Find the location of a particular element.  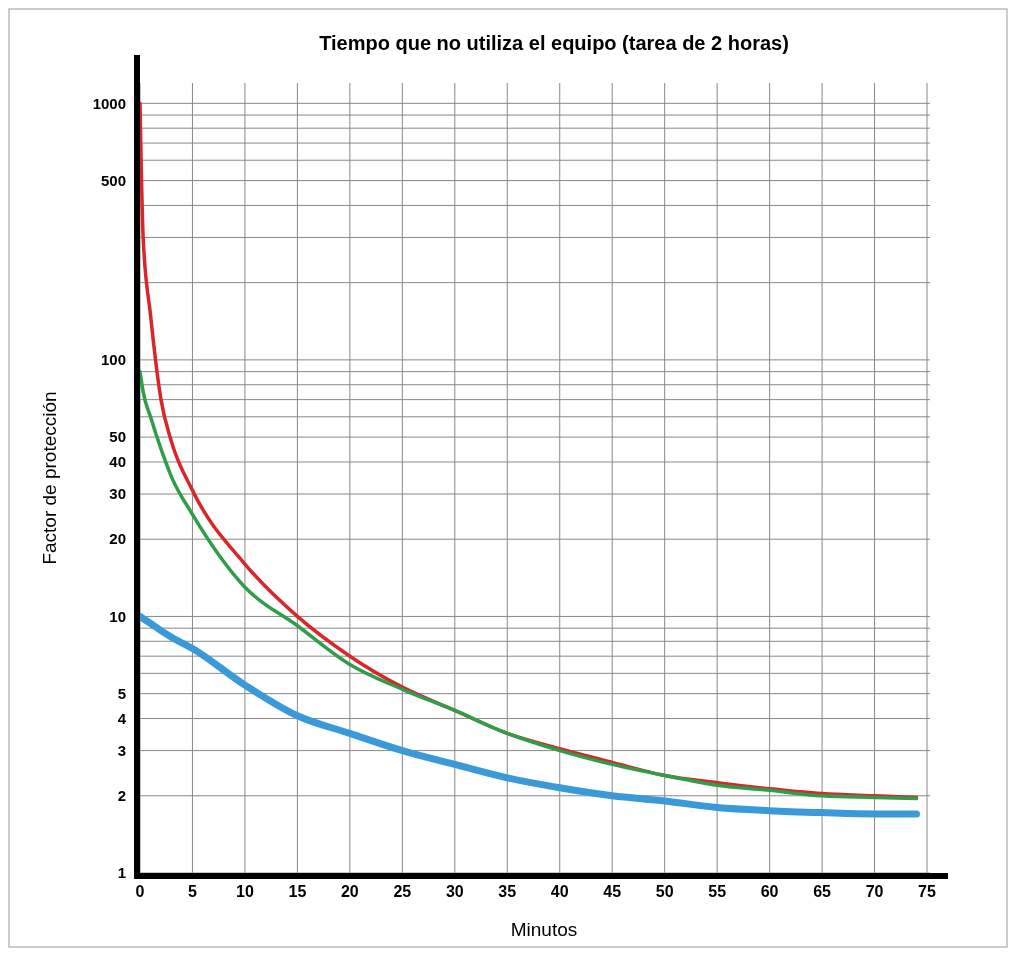

x-tick-label: 20 is located at coordinates (349, 891).